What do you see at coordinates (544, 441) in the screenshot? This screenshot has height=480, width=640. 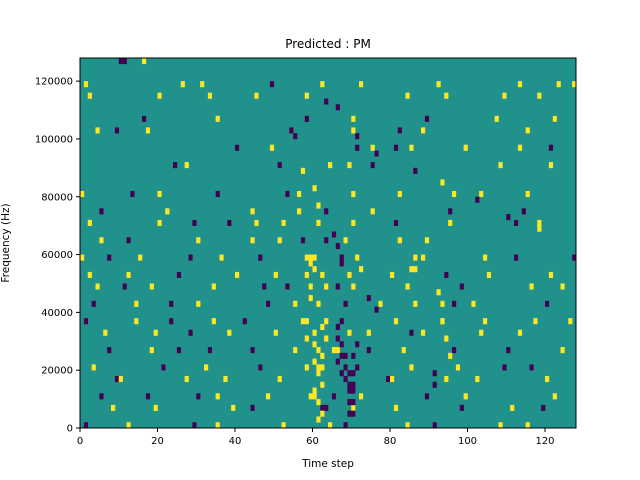 I see `x-tick-label: 120` at bounding box center [544, 441].